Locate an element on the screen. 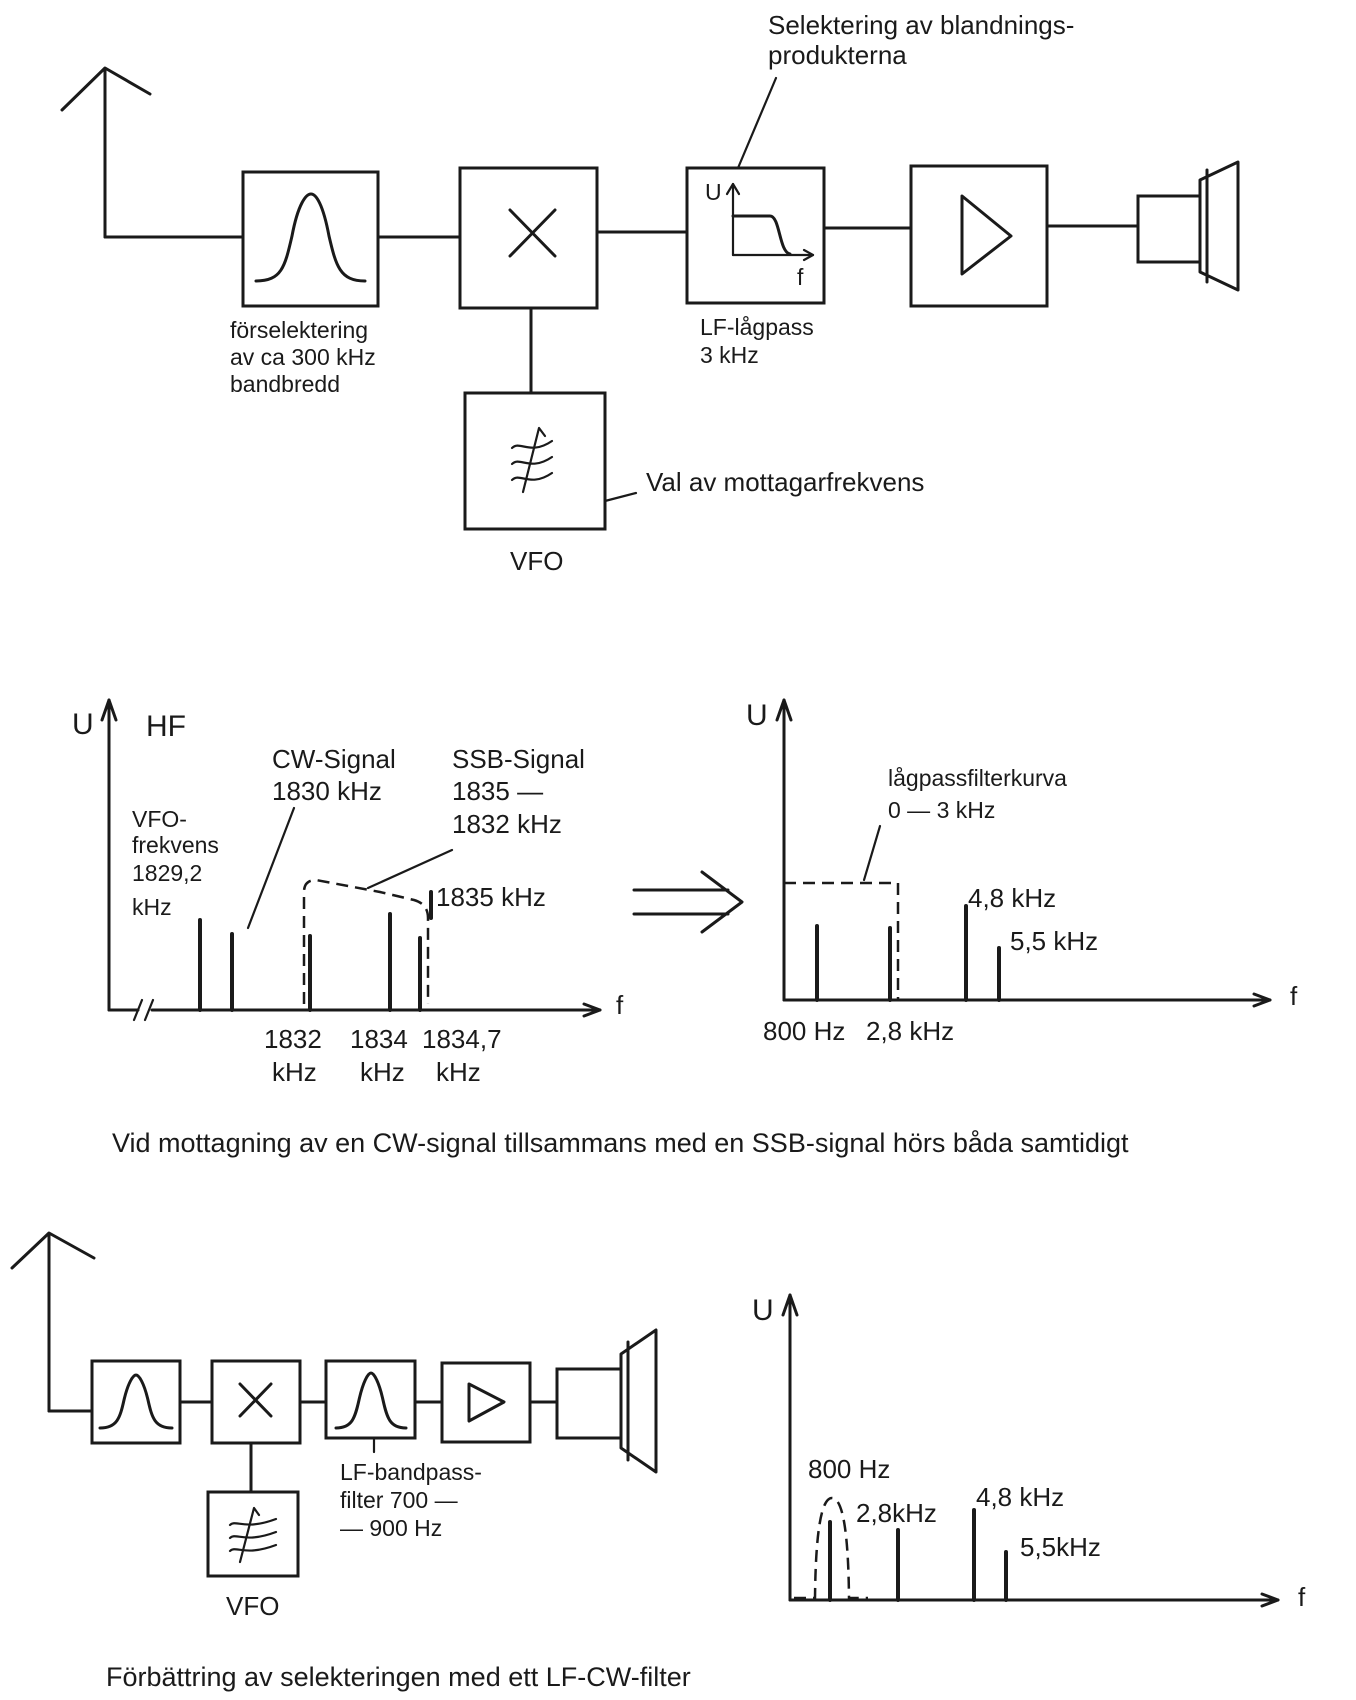  hf-ssb-label: SSB-Signal 1835 — 1832 kHz is located at coordinates (518, 791).